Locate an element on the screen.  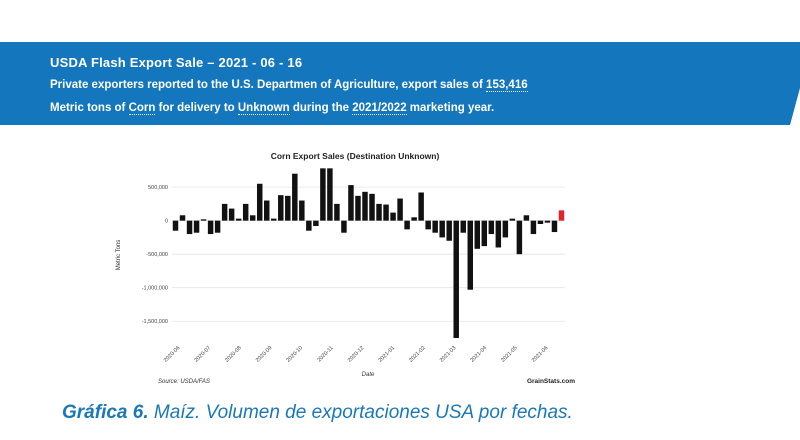
quantity-value: 153,416 is located at coordinates (507, 85).